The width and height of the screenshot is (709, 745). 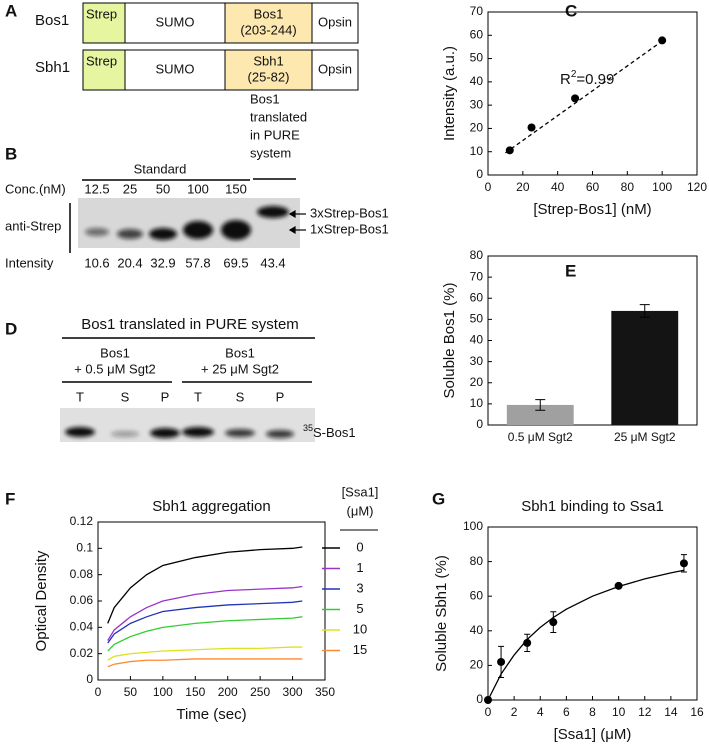 I want to click on x-axis-label: Time (sec), so click(x=211, y=714).